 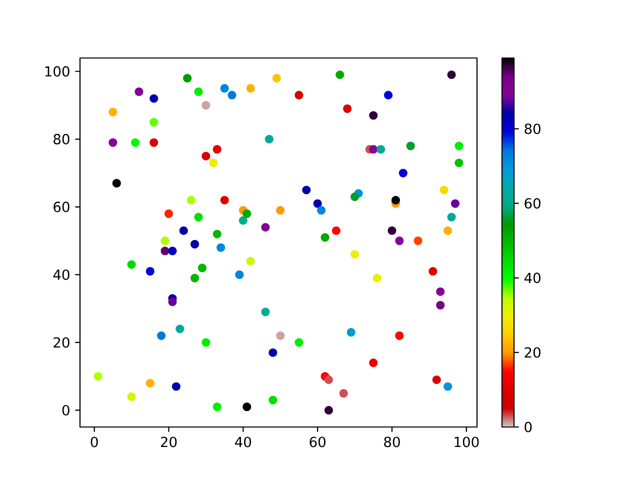 What do you see at coordinates (61, 274) in the screenshot?
I see `y-tick-label: 40` at bounding box center [61, 274].